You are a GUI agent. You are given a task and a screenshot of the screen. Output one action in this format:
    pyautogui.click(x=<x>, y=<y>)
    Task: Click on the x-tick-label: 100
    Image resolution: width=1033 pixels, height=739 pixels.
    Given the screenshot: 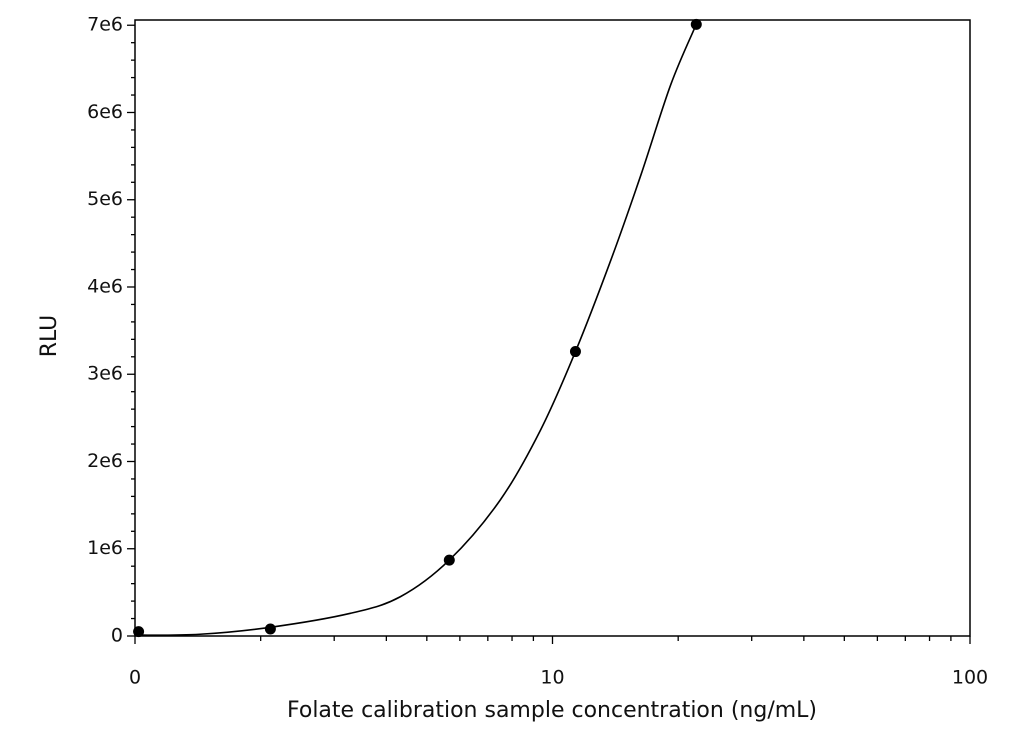 What is the action you would take?
    pyautogui.click(x=970, y=678)
    